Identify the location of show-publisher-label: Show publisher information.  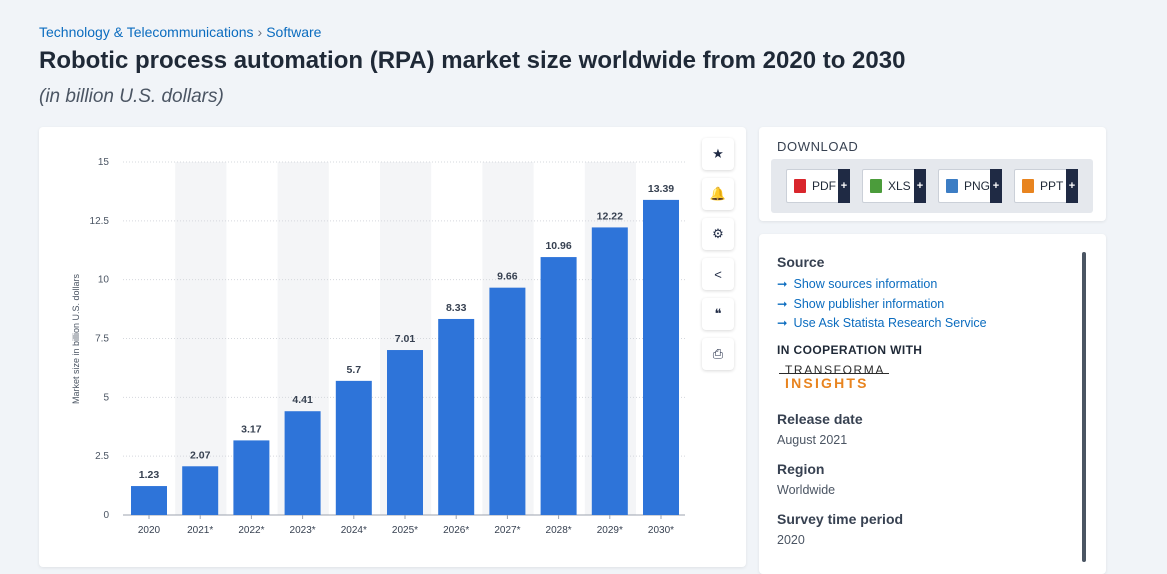
(869, 304).